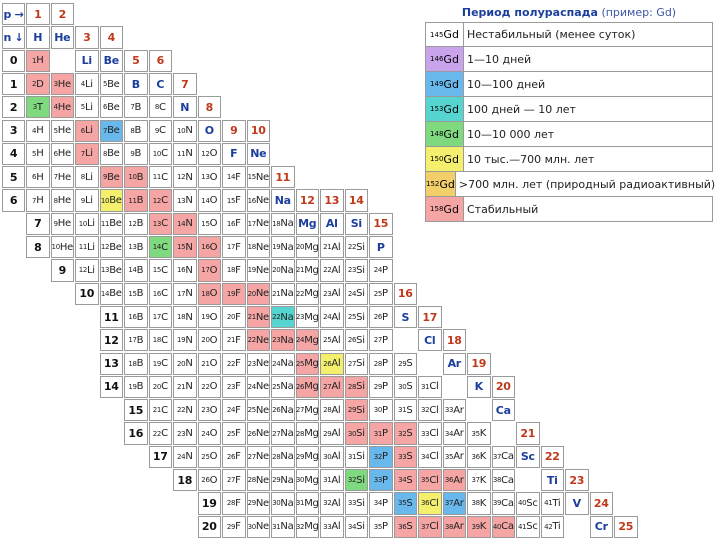 This screenshot has width=720, height=540. Describe the element at coordinates (258, 130) in the screenshot. I see `proton-header: 10` at that location.